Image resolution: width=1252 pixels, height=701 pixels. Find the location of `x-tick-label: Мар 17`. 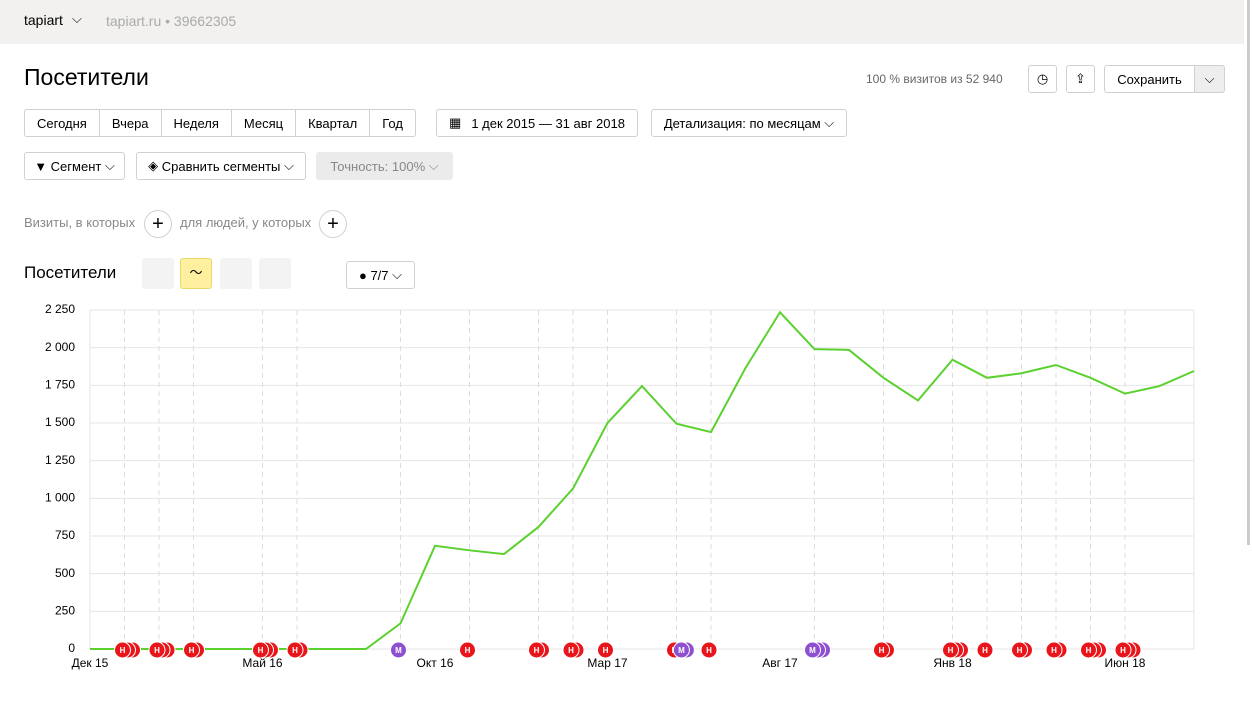

x-tick-label: Мар 17 is located at coordinates (607, 663).